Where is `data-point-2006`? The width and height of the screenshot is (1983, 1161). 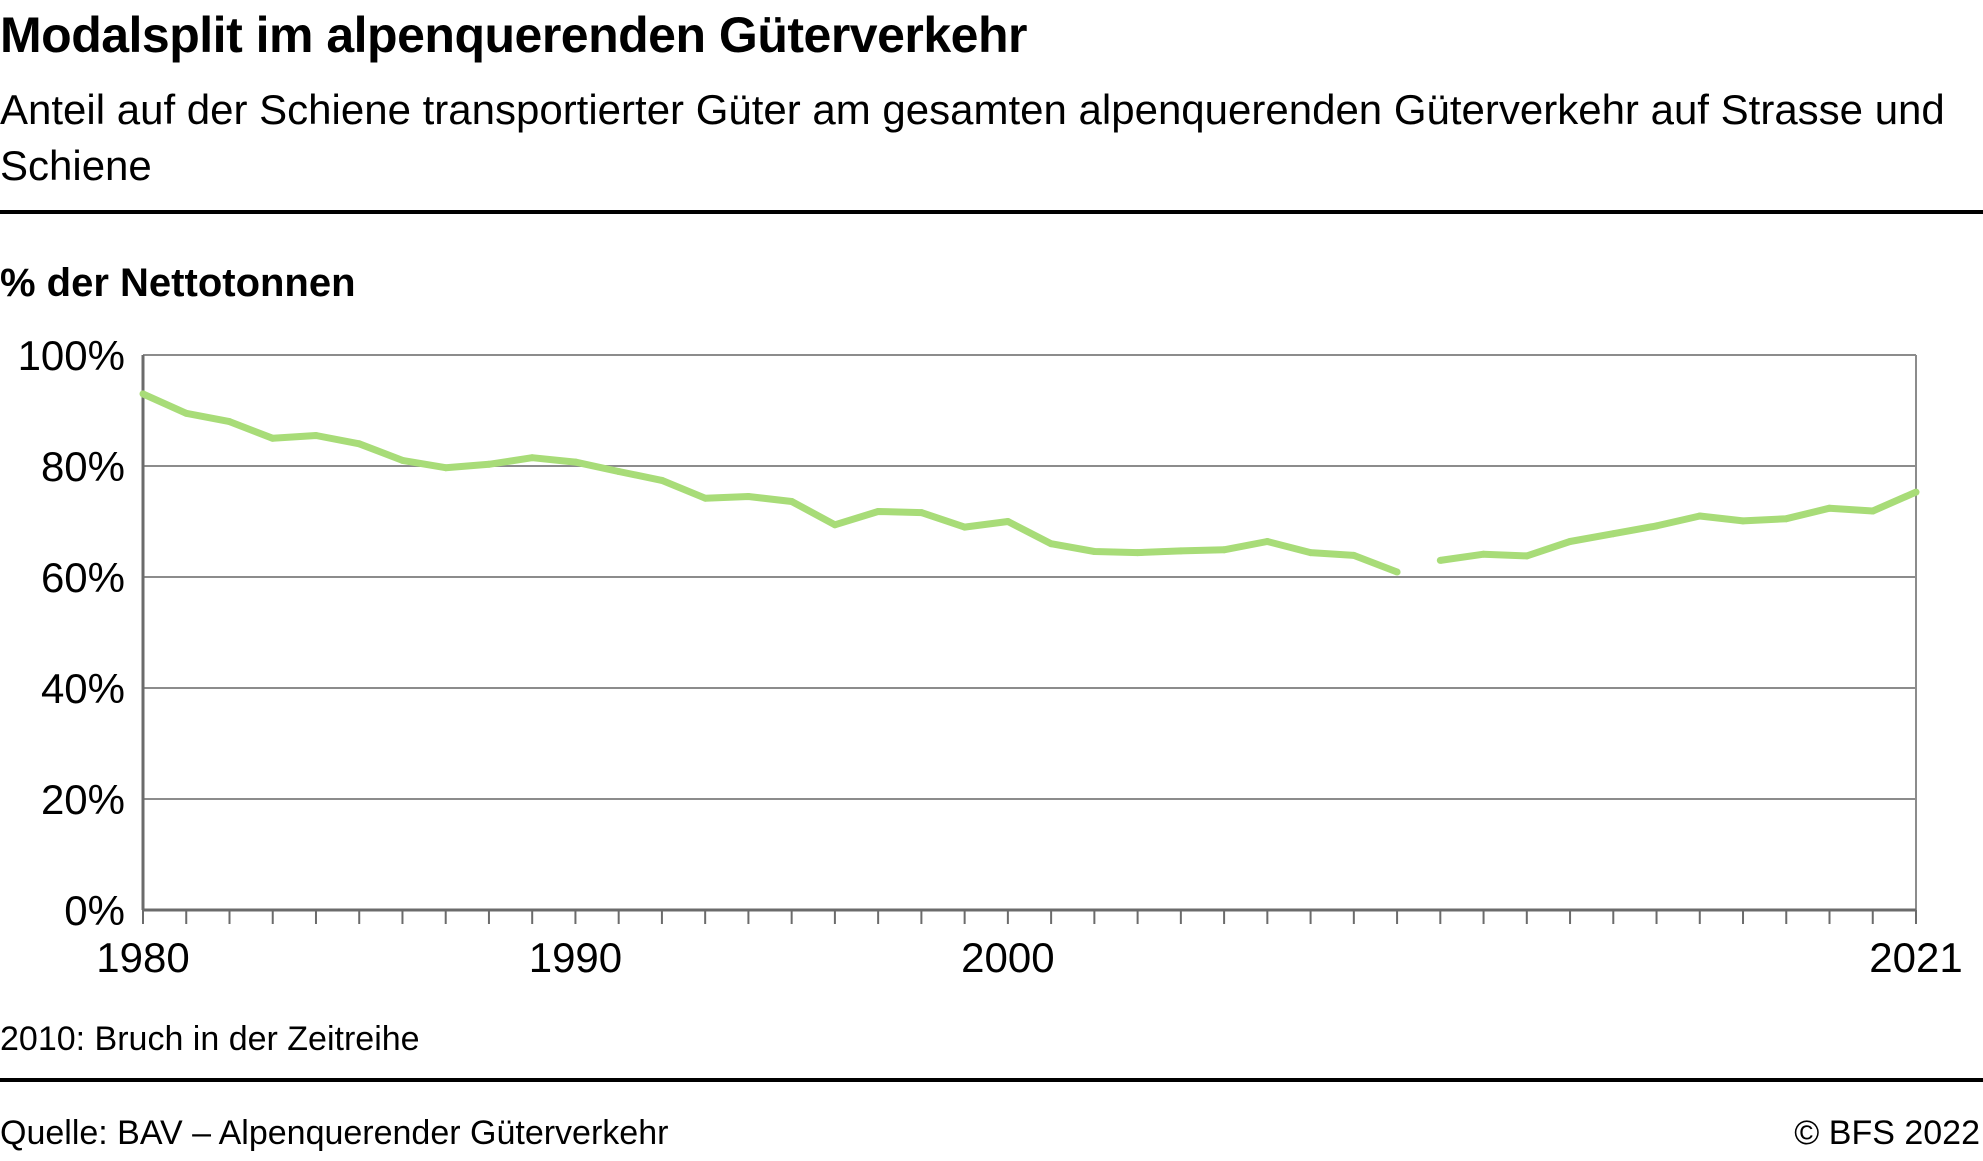 data-point-2006 is located at coordinates (1267, 541).